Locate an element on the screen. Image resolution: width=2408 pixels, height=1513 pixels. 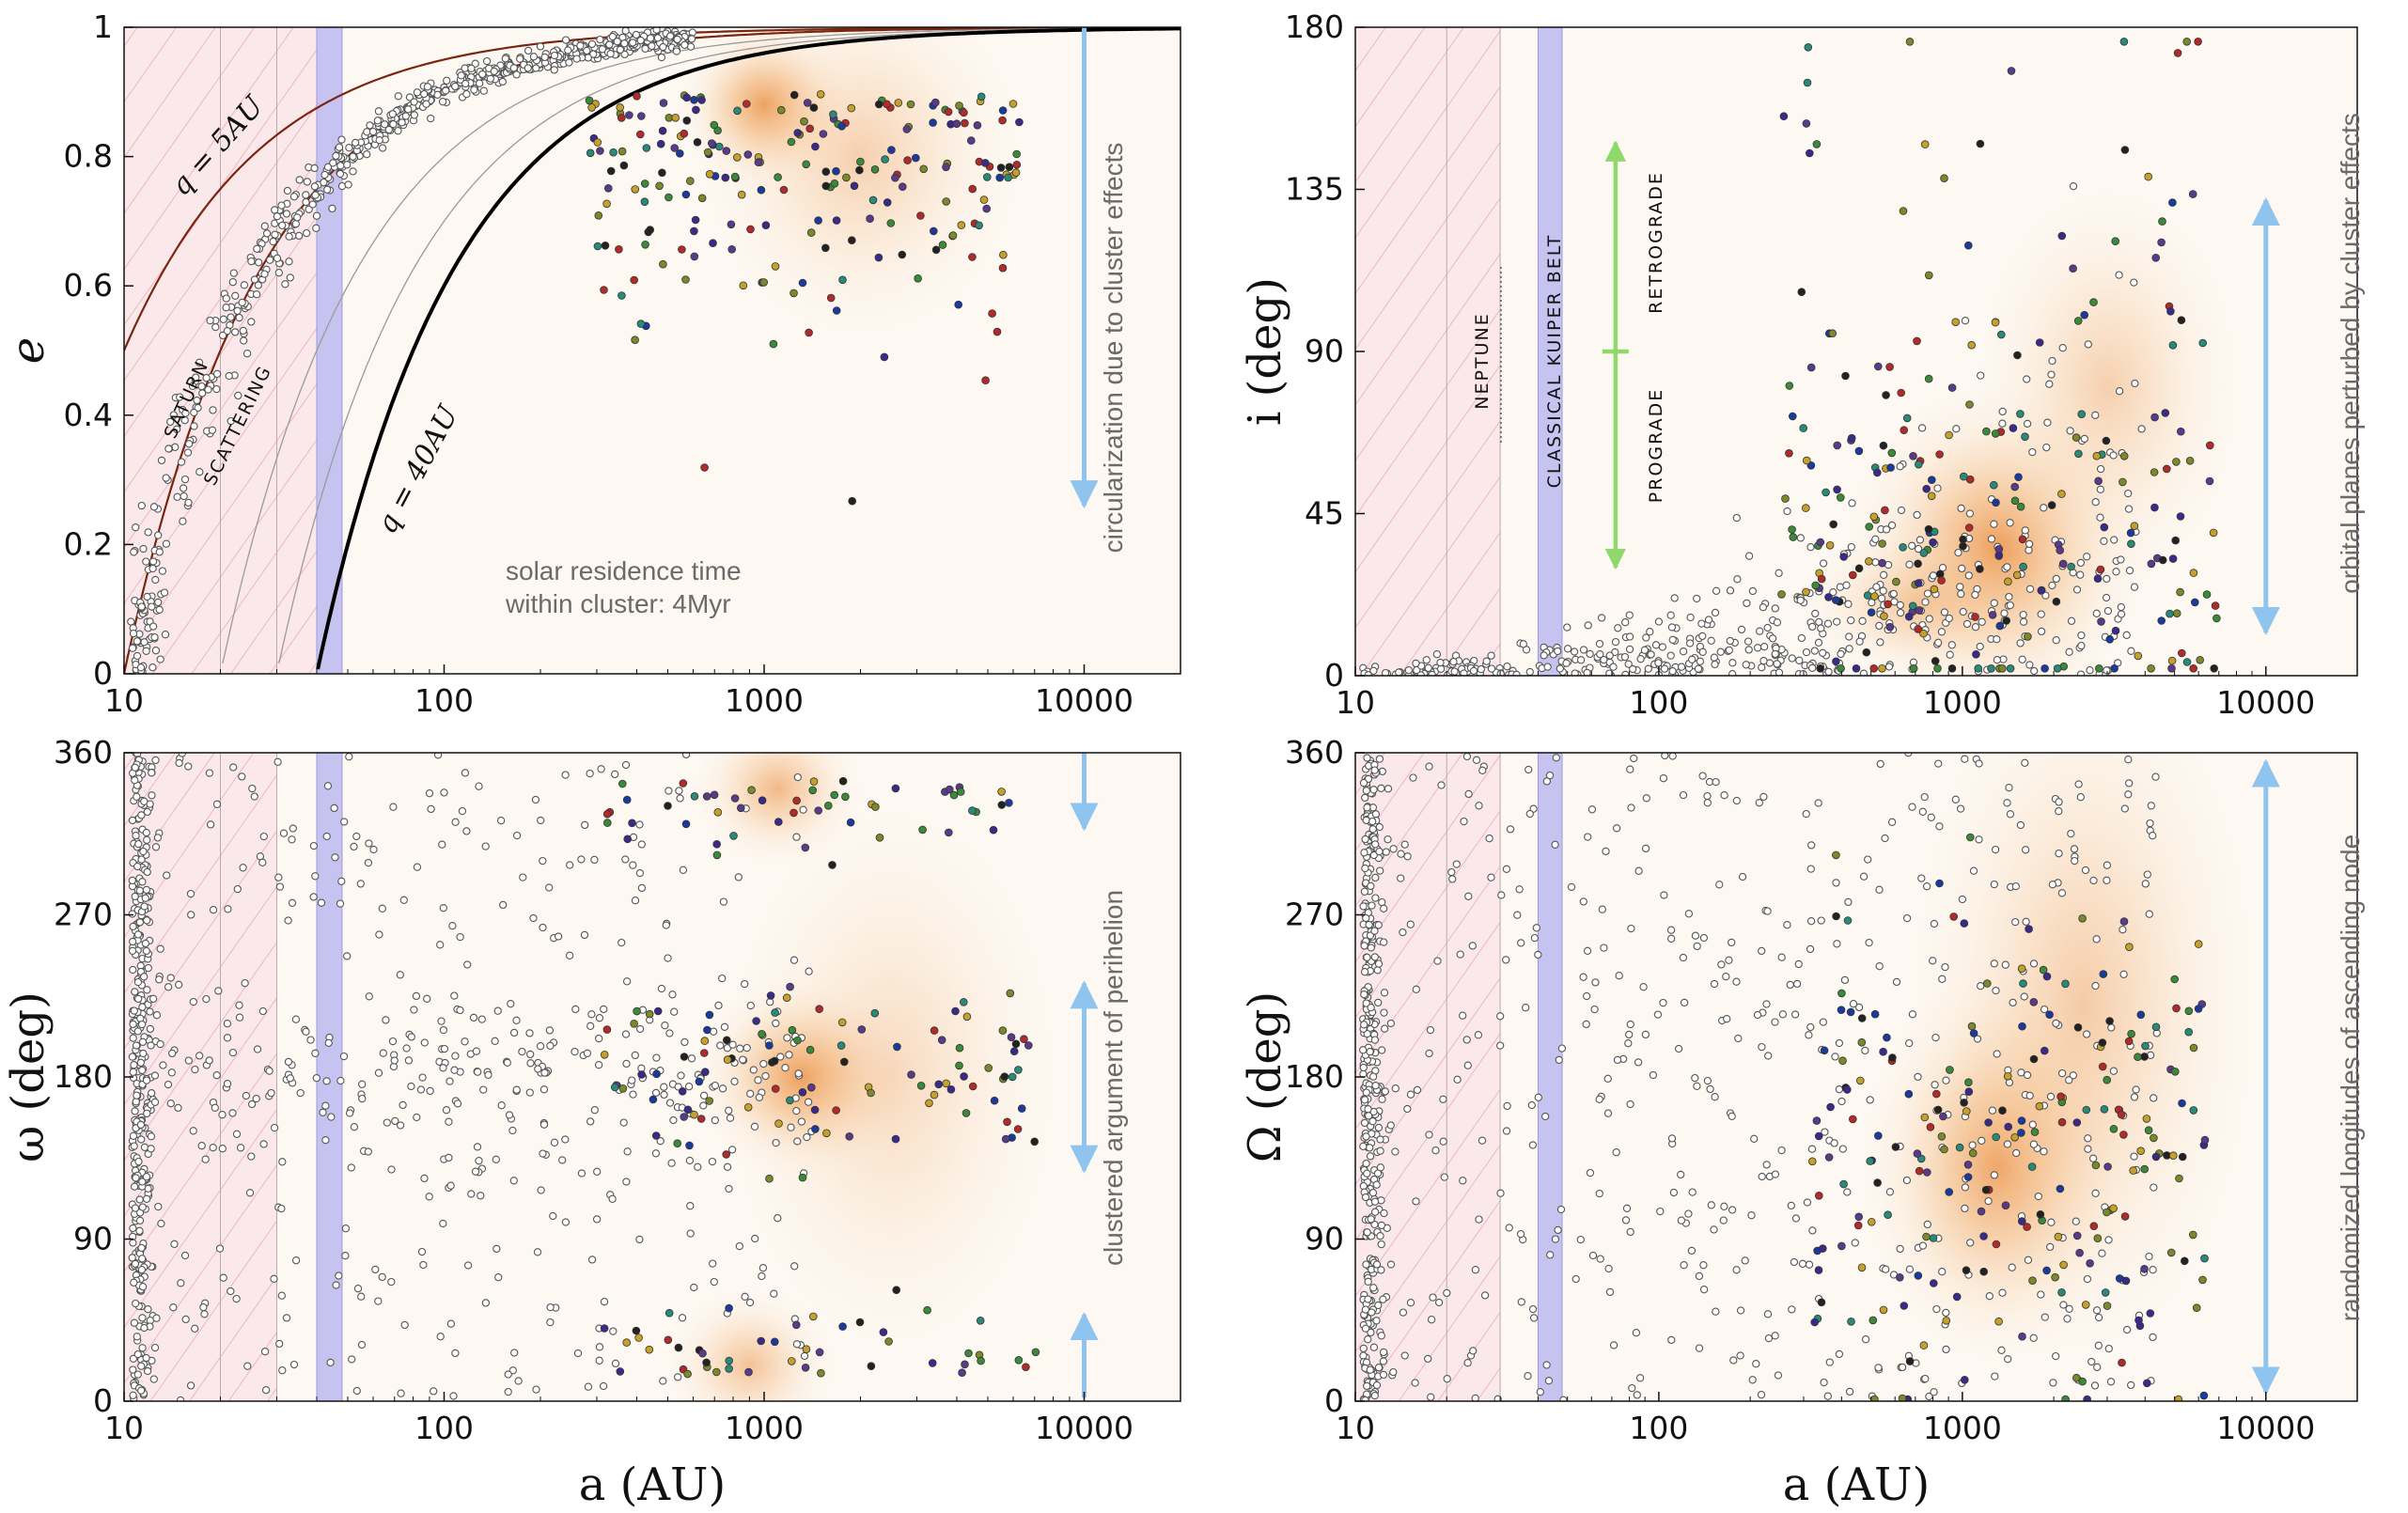
x-tick-label-3: 10000 is located at coordinates (2265, 1428).